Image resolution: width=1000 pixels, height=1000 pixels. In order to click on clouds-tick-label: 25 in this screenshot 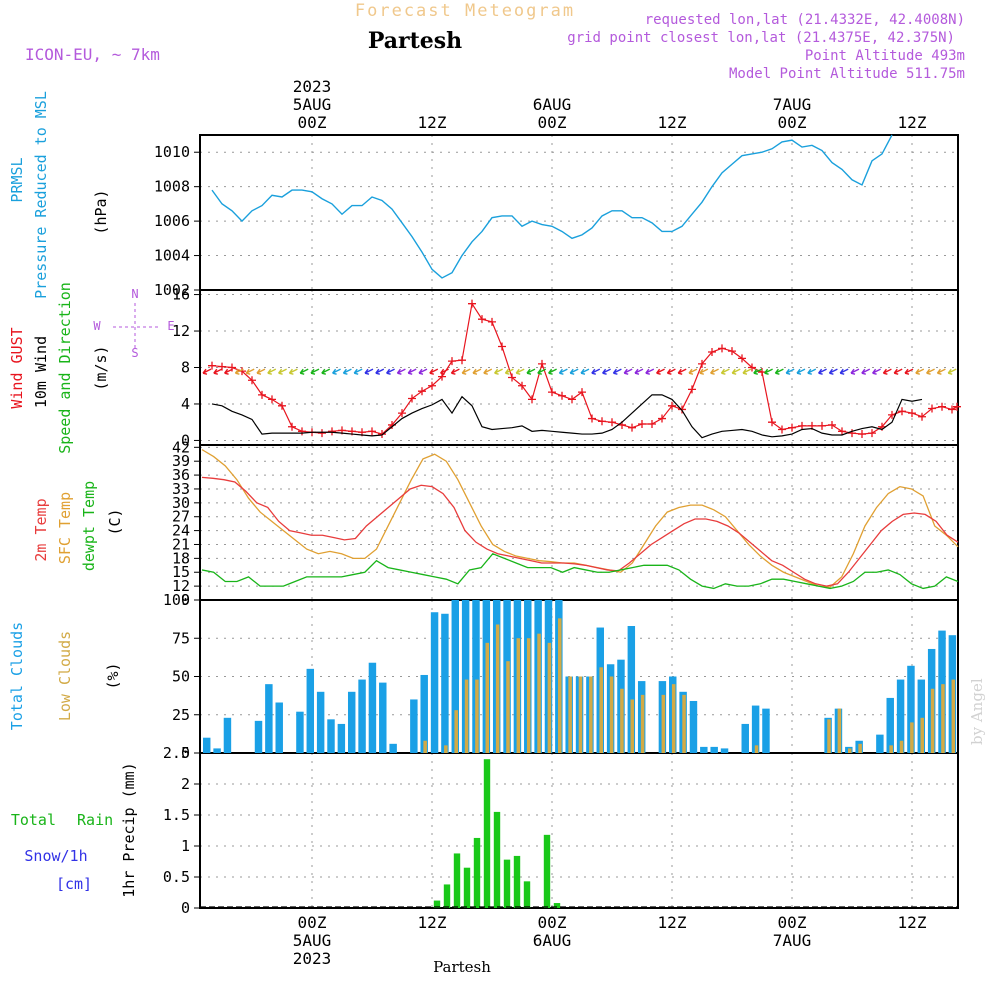, I will do `click(181, 715)`.